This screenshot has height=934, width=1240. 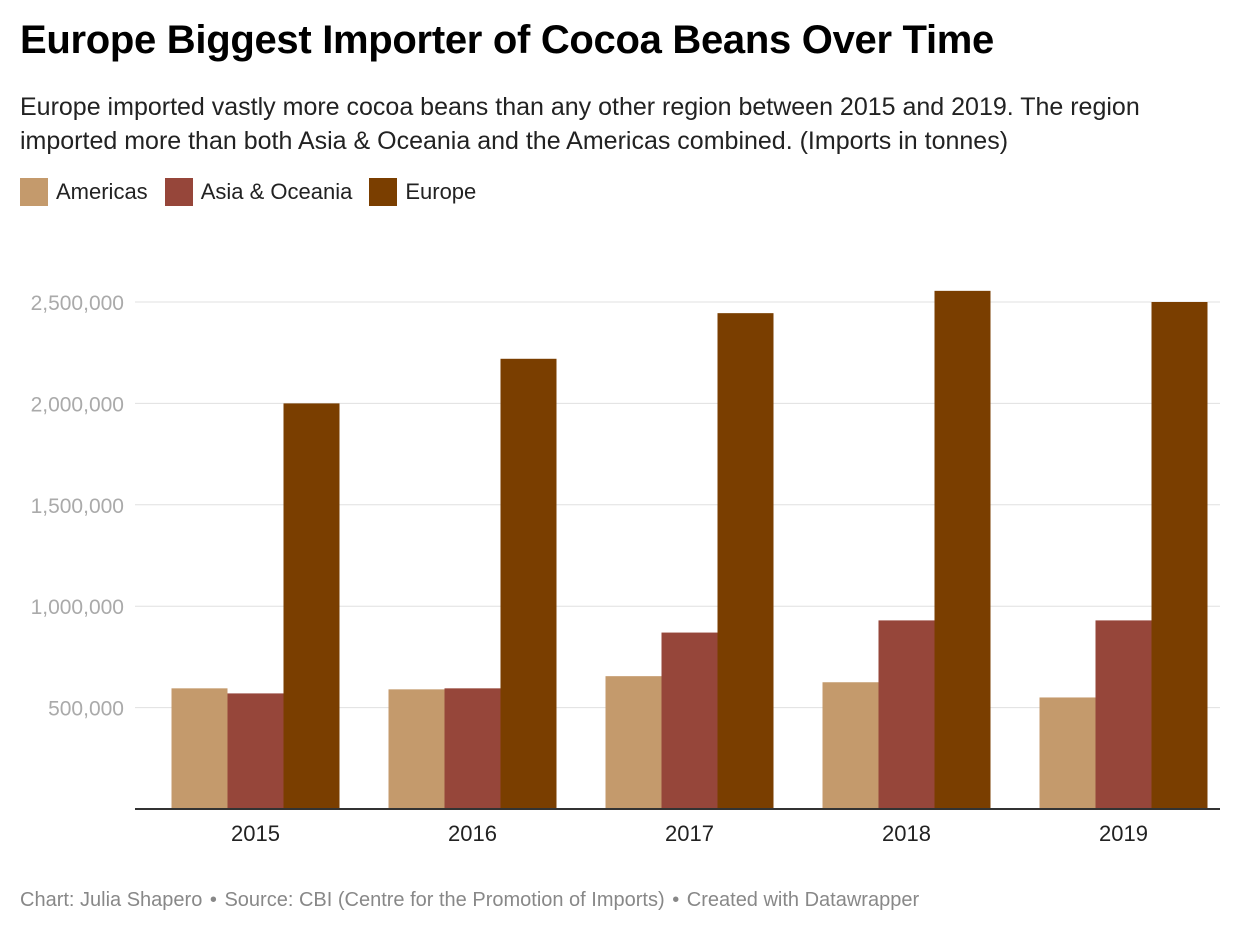 What do you see at coordinates (199, 748) in the screenshot?
I see `bar-americas-2015` at bounding box center [199, 748].